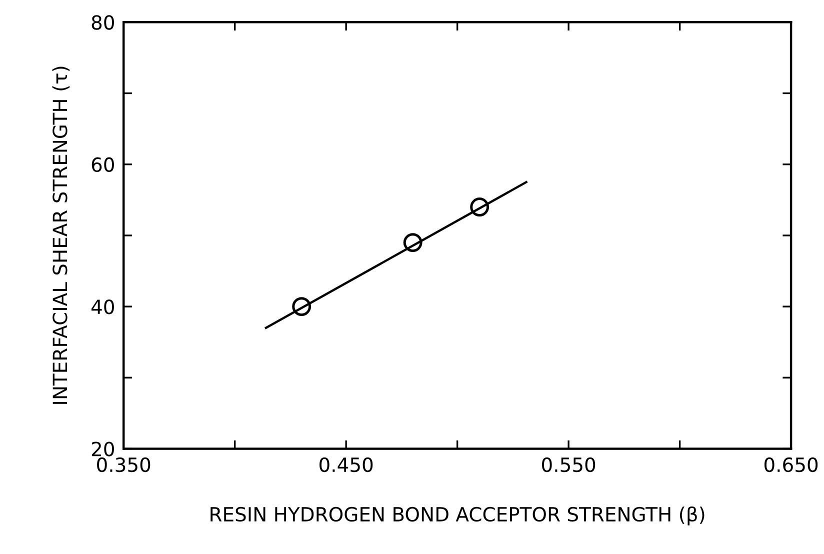 This screenshot has height=554, width=824. I want to click on y-axis-title: INTERFACIAL SHEAR STRENGTH (τ), so click(61, 235).